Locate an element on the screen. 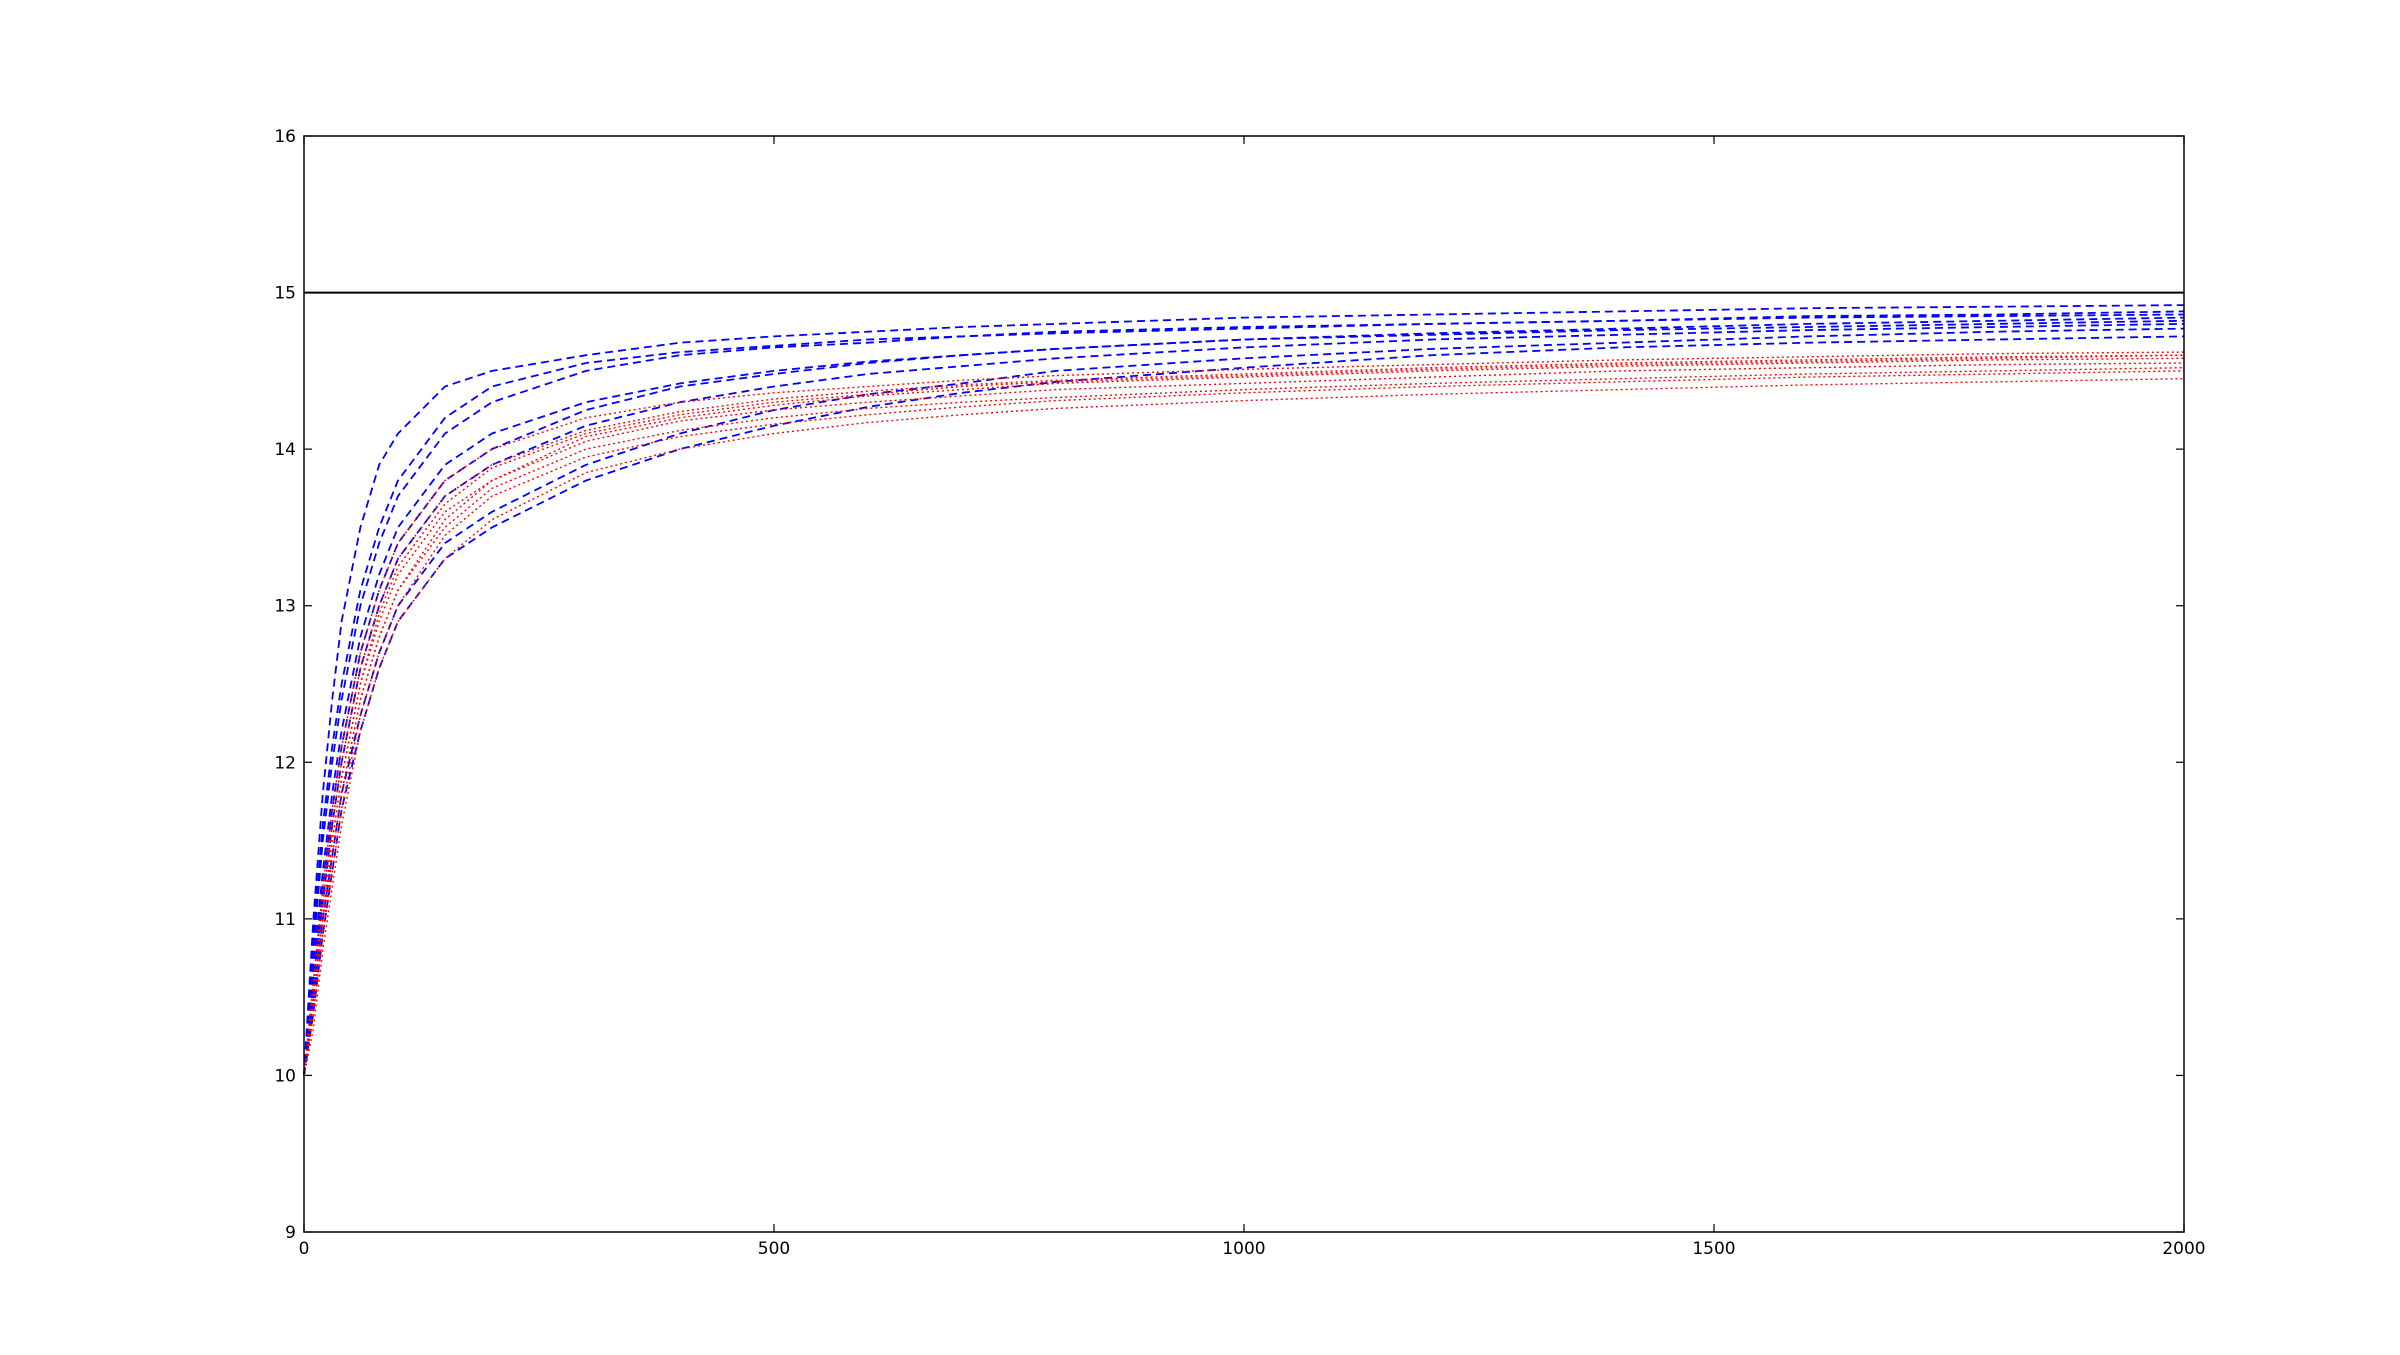 This screenshot has width=2400, height=1355. y-tick-label: 14 is located at coordinates (285, 450).